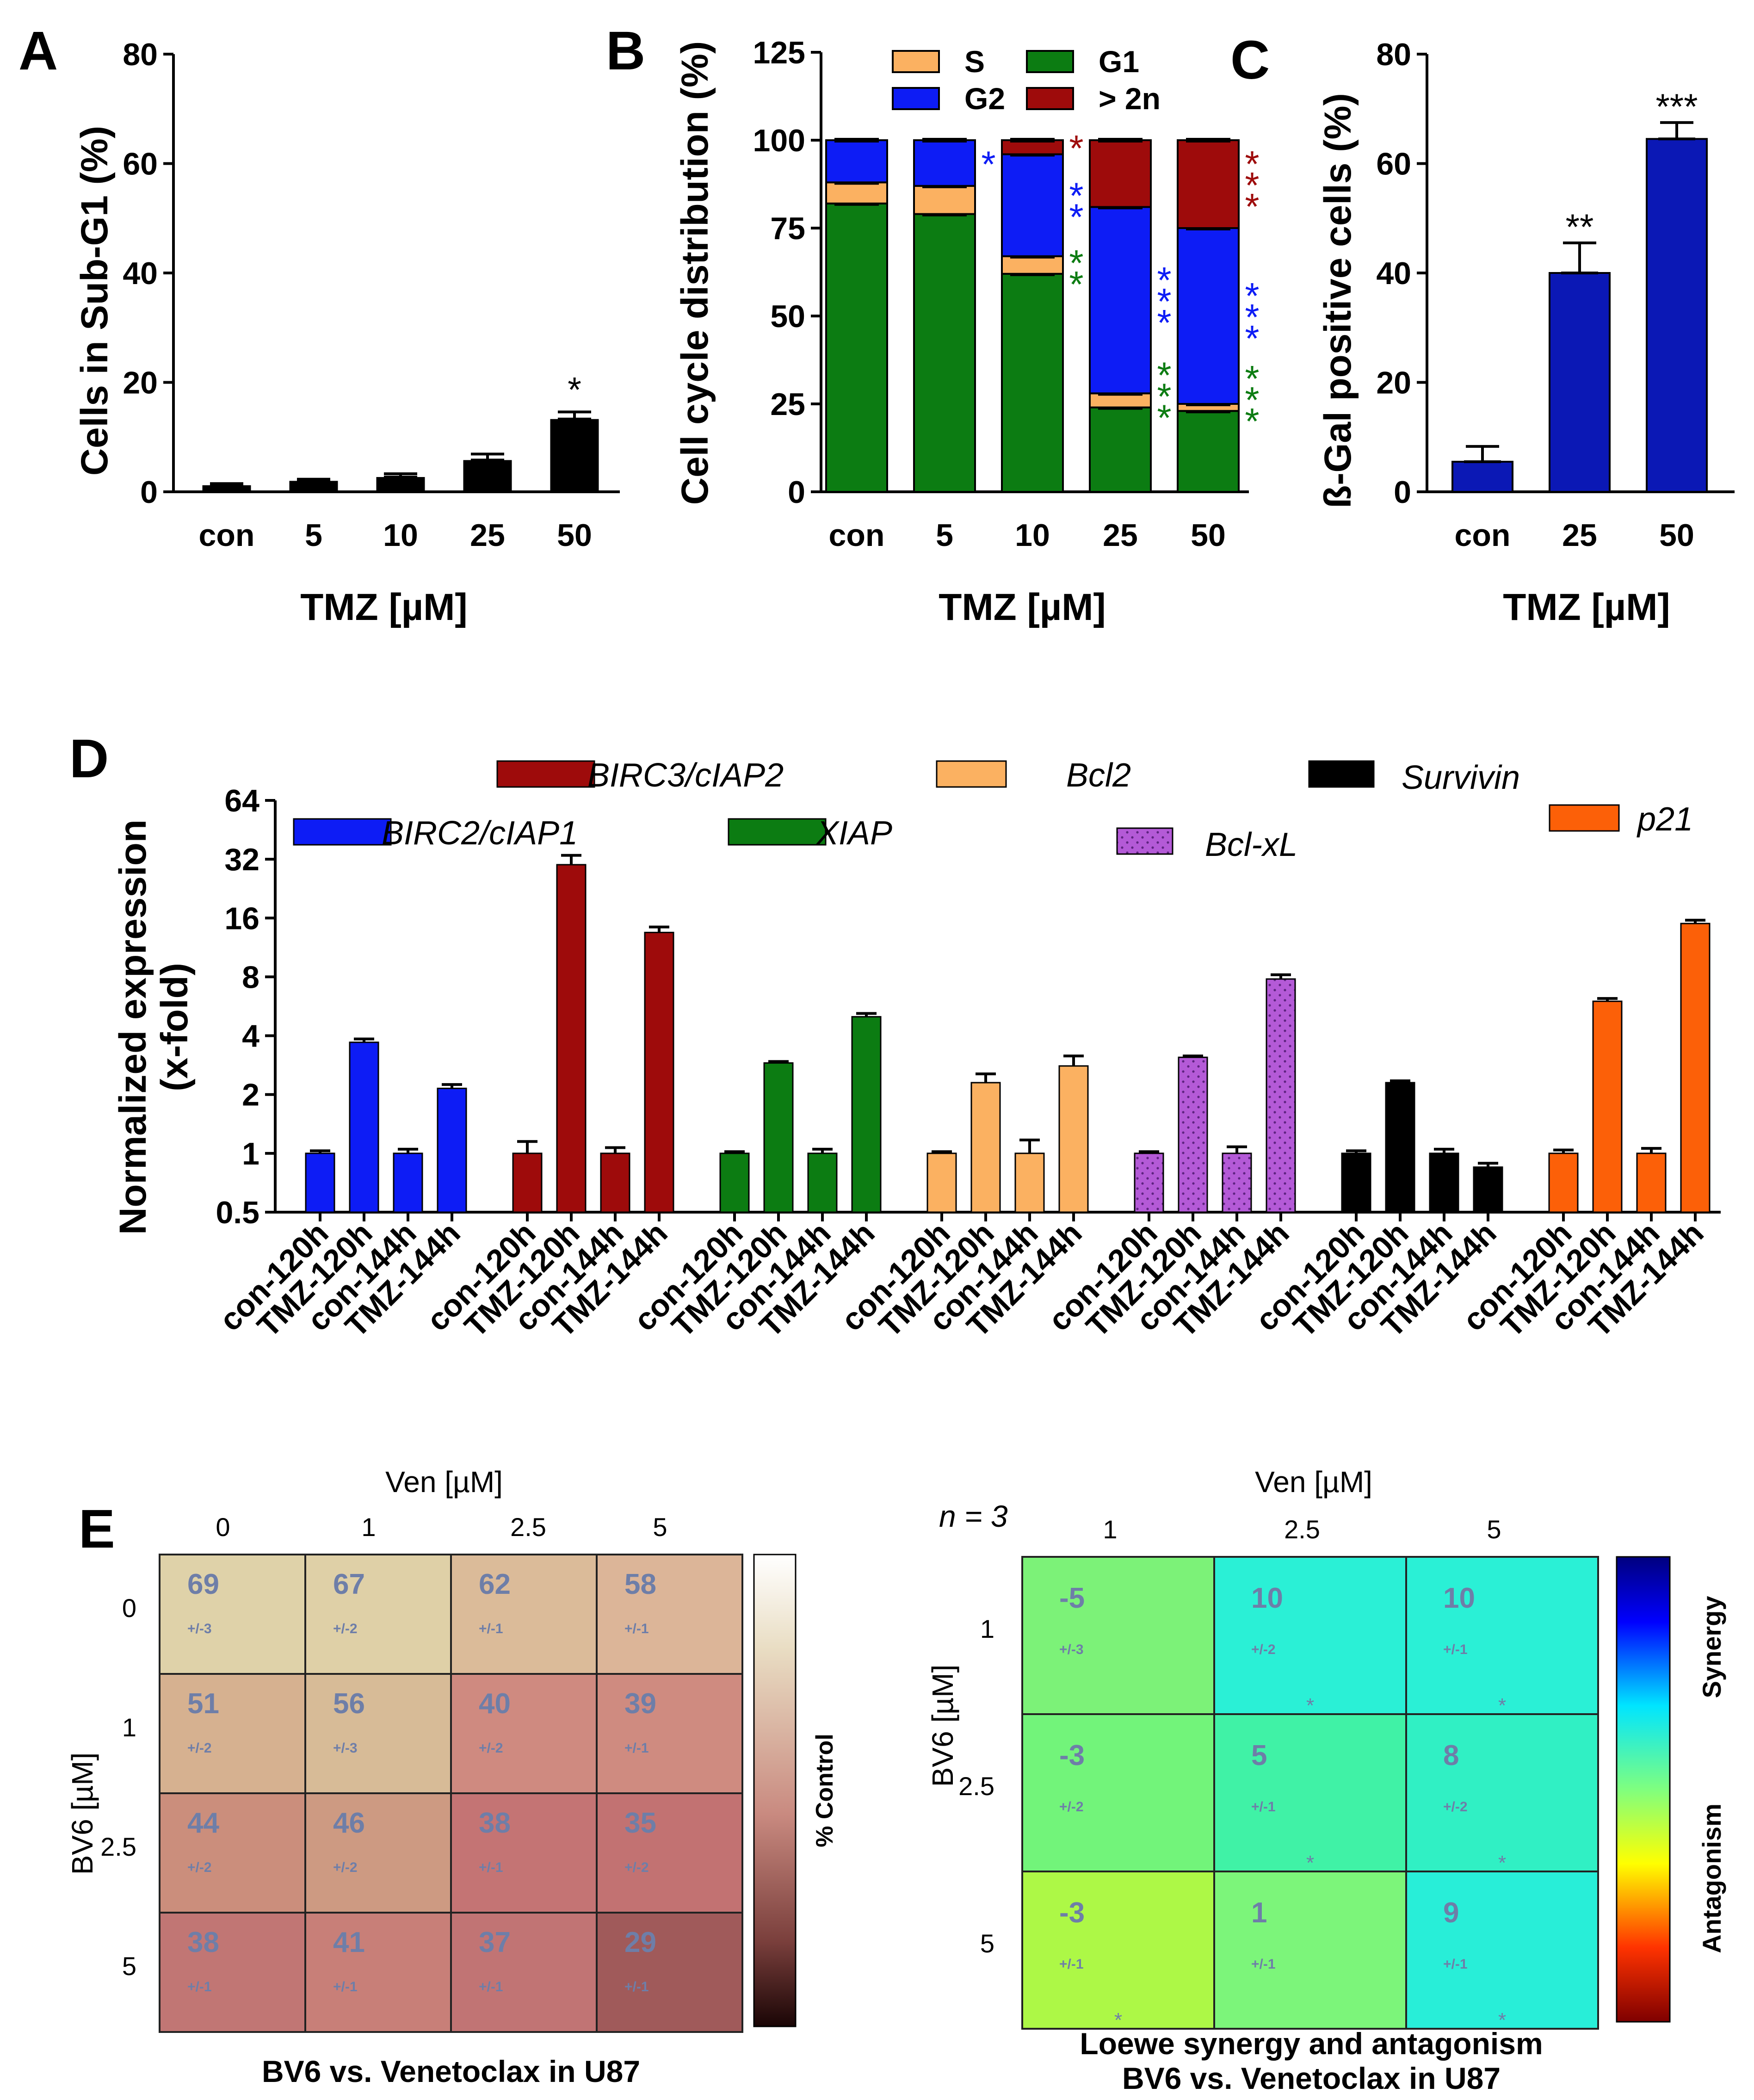 Image resolution: width=1754 pixels, height=2100 pixels. Describe the element at coordinates (1711, 1878) in the screenshot. I see `chart-e2-colorbar-bottom: Antagonism` at that location.